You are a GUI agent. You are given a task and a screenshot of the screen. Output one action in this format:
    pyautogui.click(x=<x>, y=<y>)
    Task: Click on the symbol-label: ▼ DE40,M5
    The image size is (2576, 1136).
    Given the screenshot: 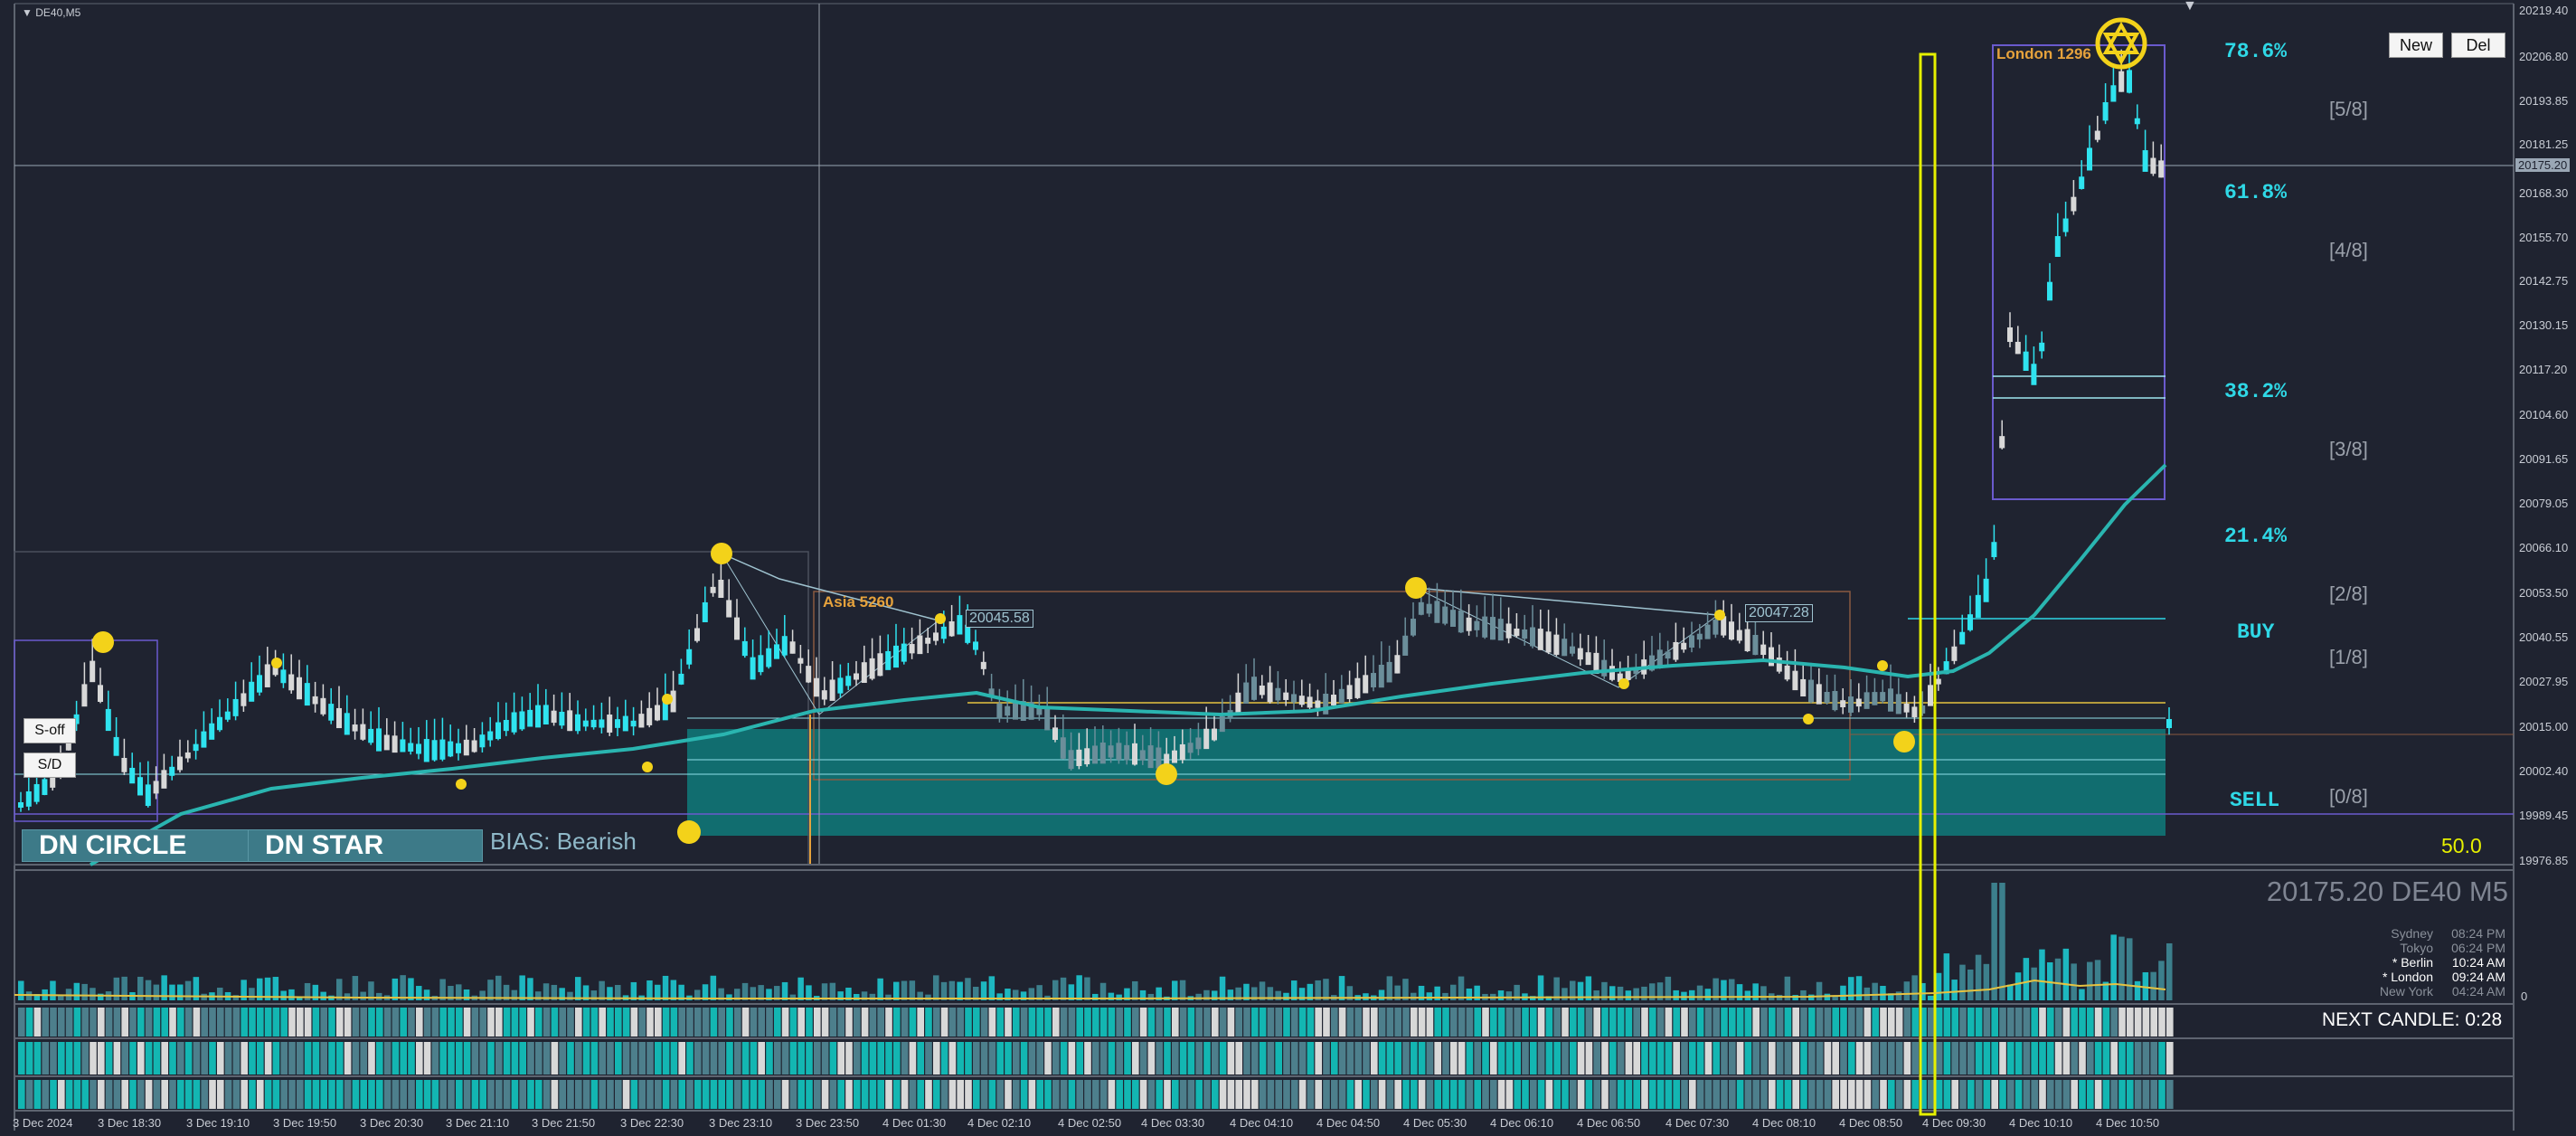 What is the action you would take?
    pyautogui.click(x=51, y=12)
    